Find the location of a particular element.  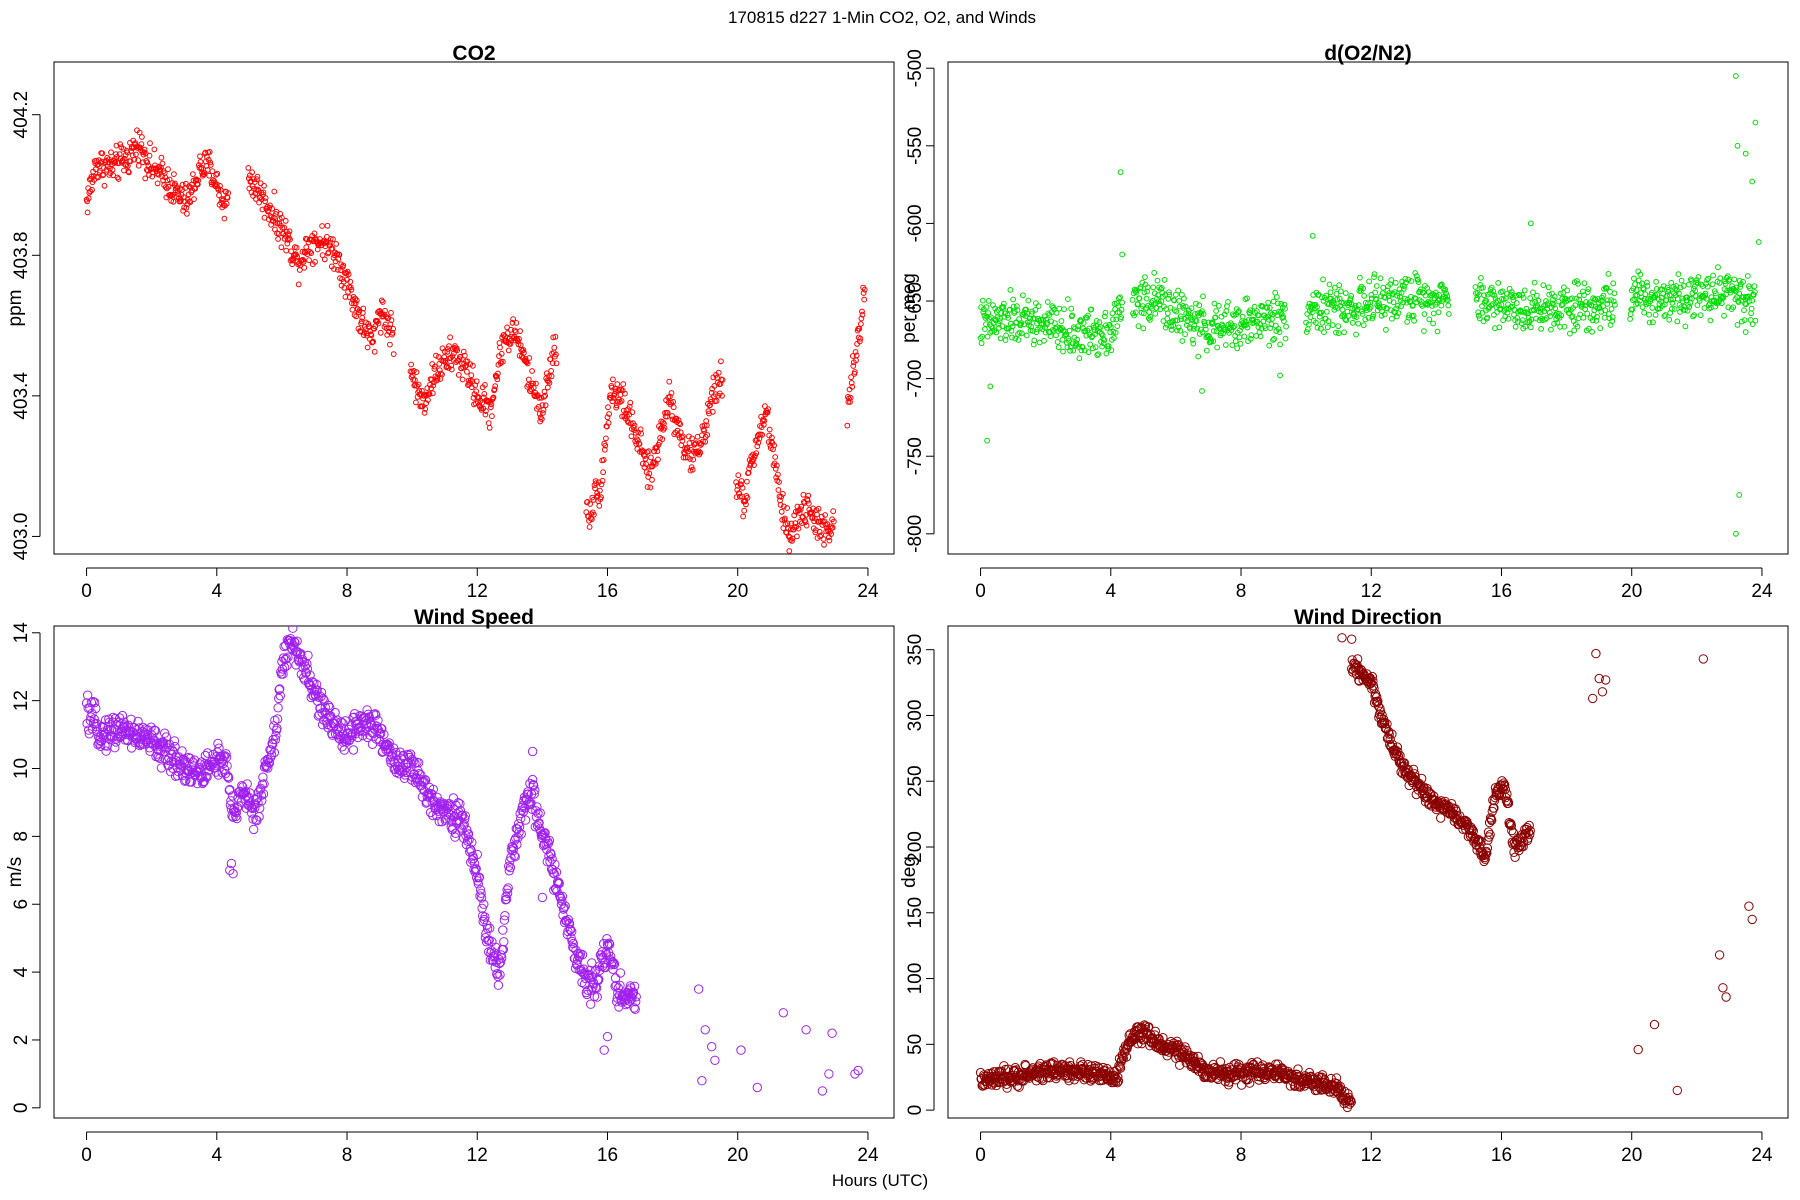

x-tick-label: 4 is located at coordinates (217, 1155).